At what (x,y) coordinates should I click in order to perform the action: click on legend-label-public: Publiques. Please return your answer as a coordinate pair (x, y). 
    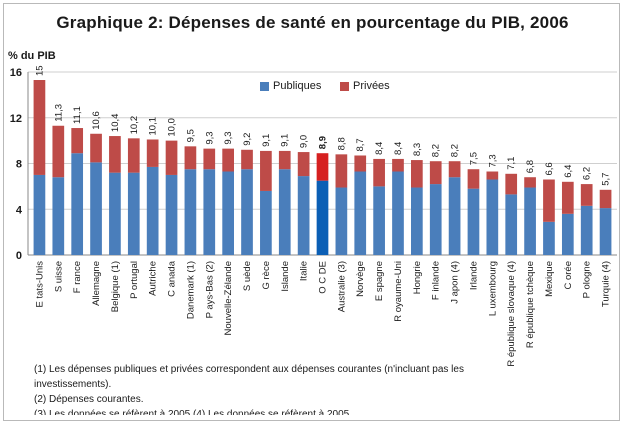
    Looking at the image, I should click on (297, 86).